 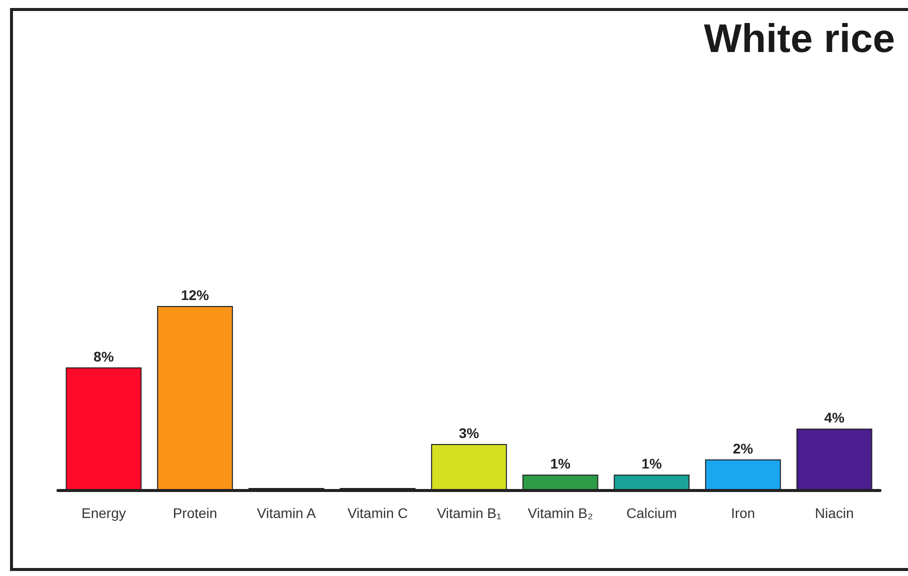 I want to click on chart-title: White rice, so click(x=800, y=39).